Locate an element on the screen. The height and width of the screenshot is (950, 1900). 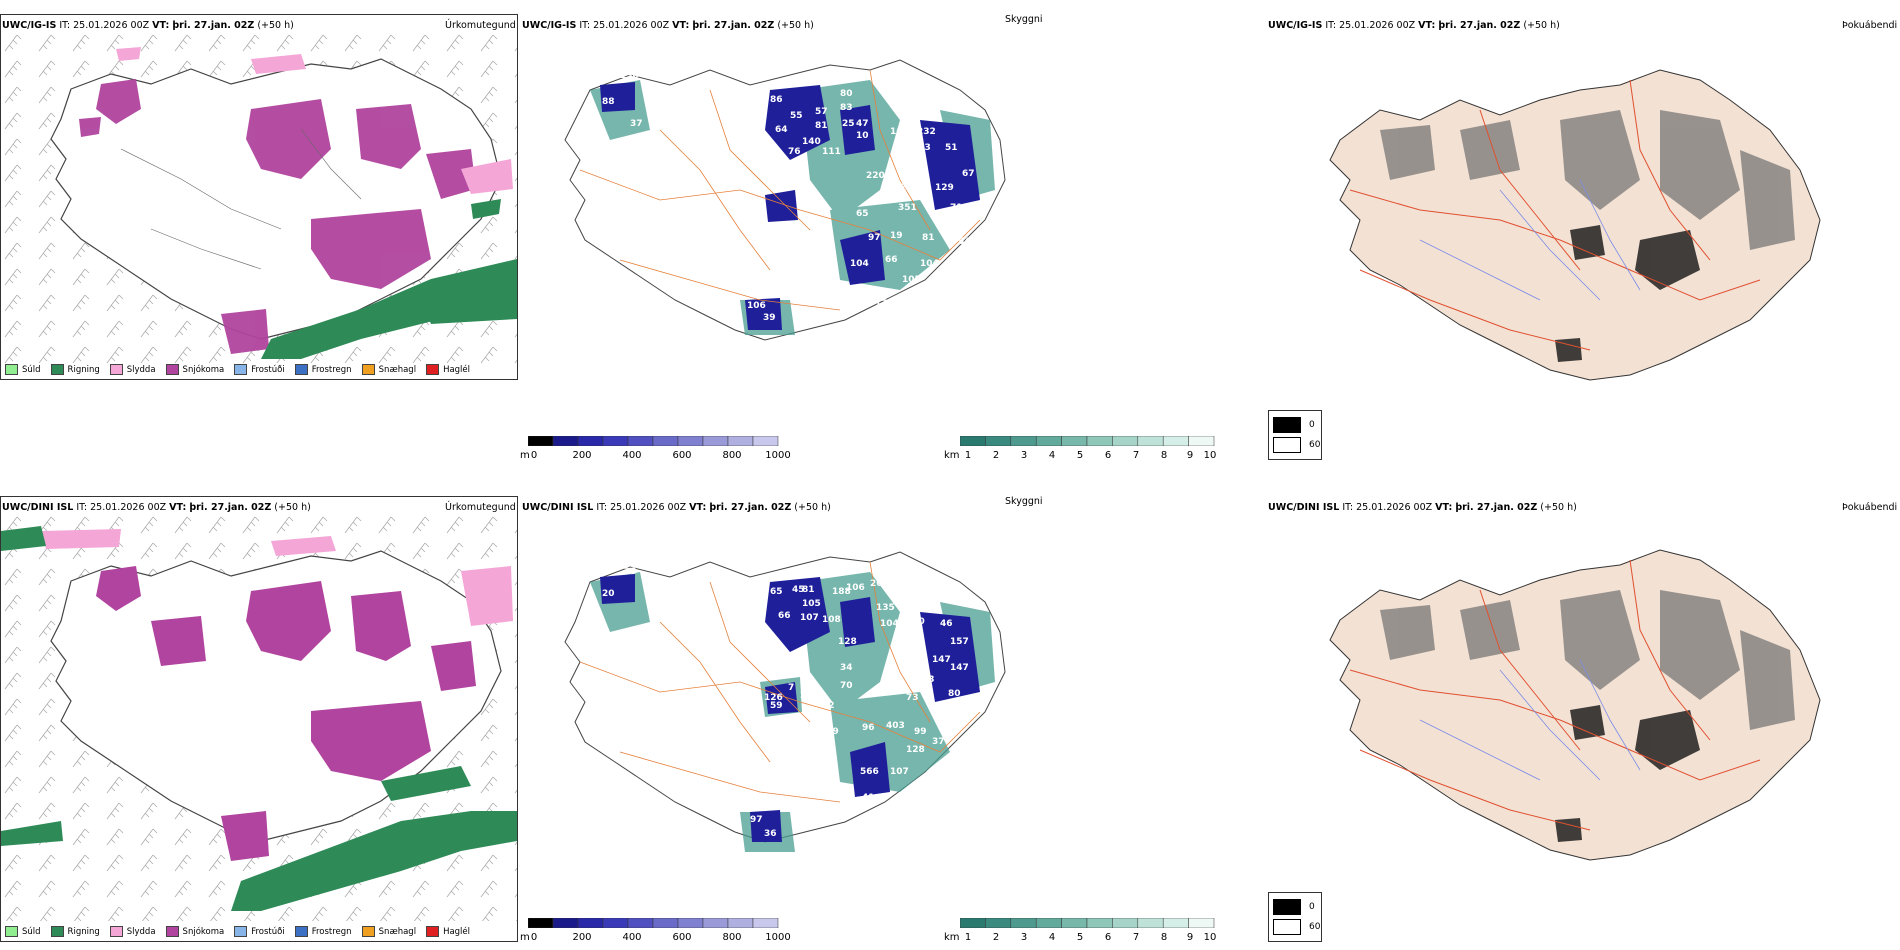
sky-title-2: Skyggni is located at coordinates (1024, 501).